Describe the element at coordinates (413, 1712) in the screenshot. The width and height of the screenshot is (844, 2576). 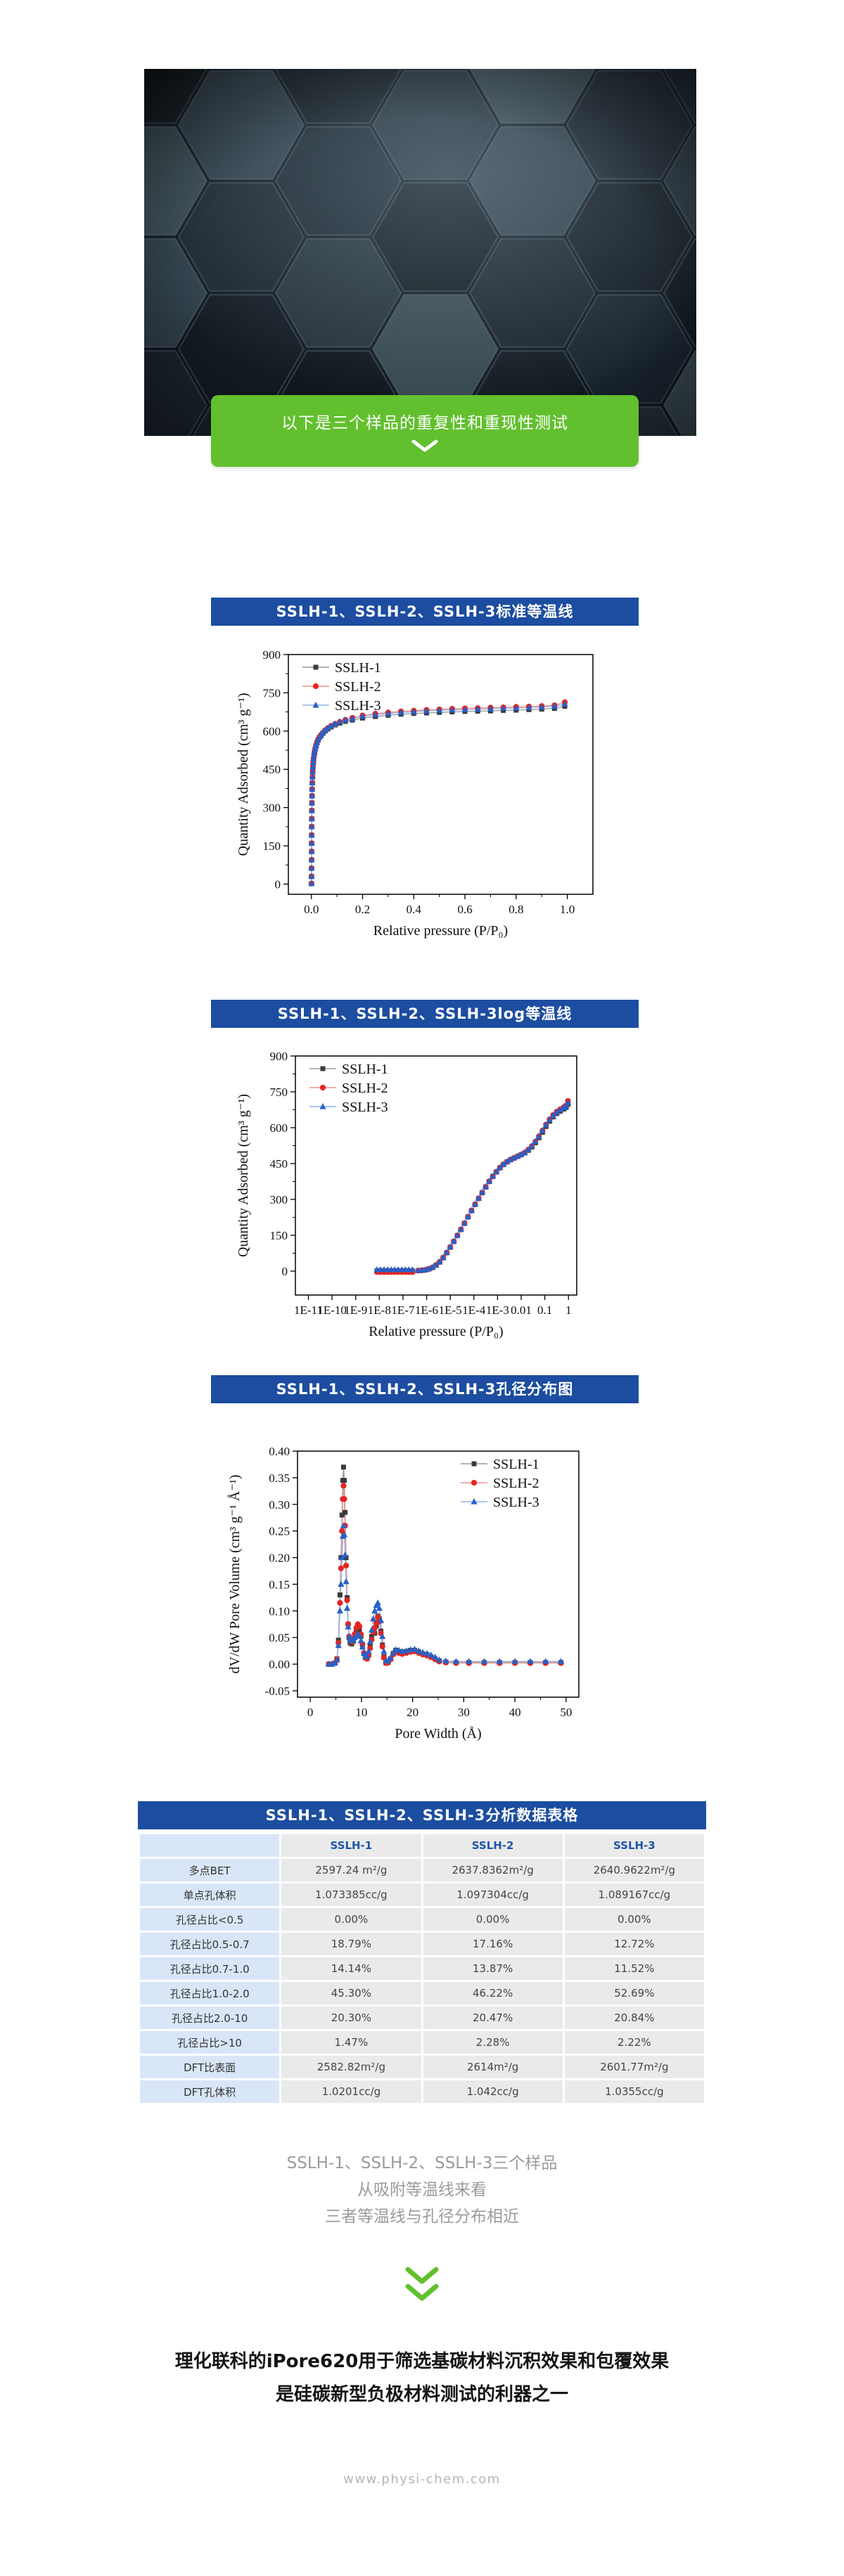
I see `svg-text: 20` at that location.